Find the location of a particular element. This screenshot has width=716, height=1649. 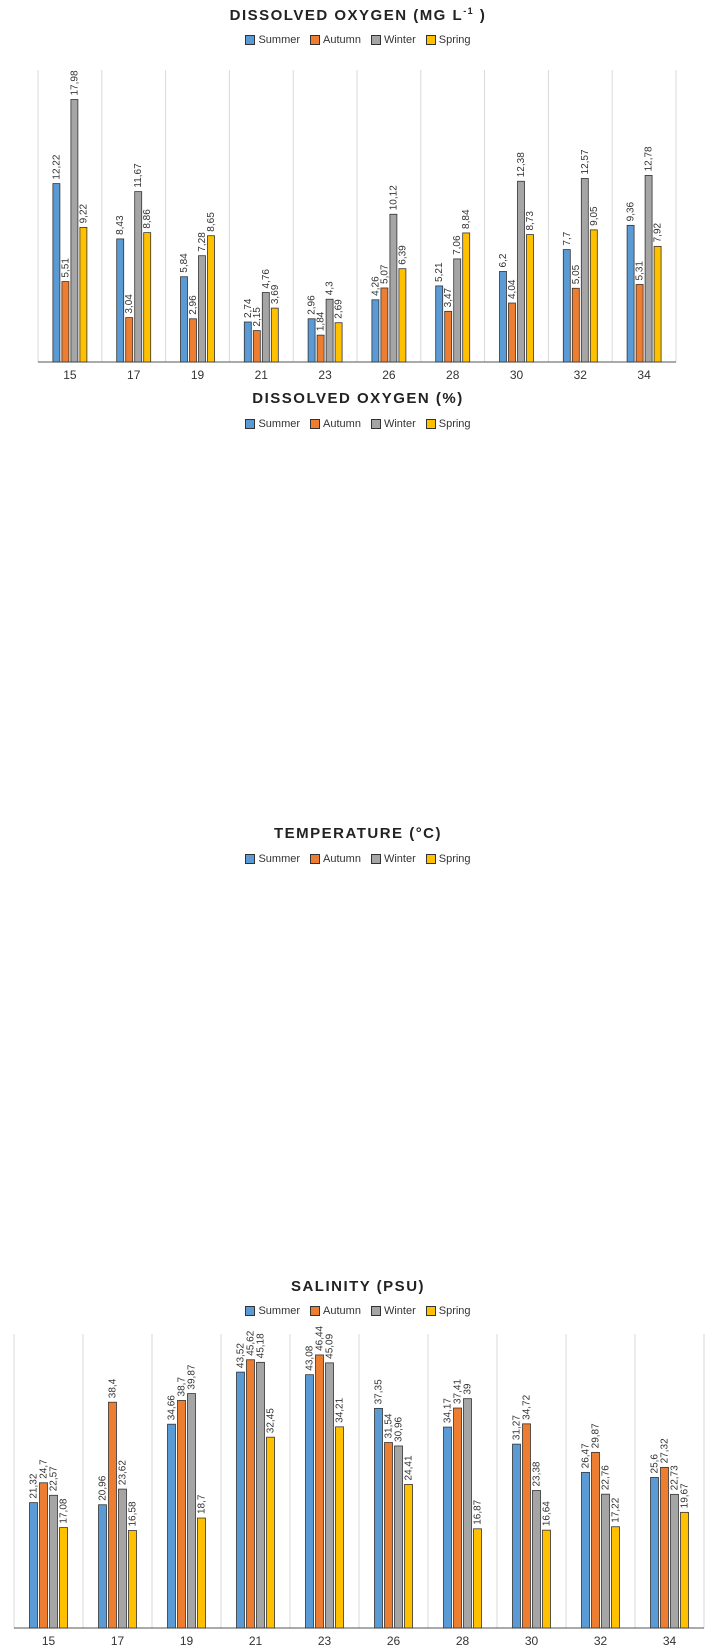

data-label: 7,92 is located at coordinates (658, 232).